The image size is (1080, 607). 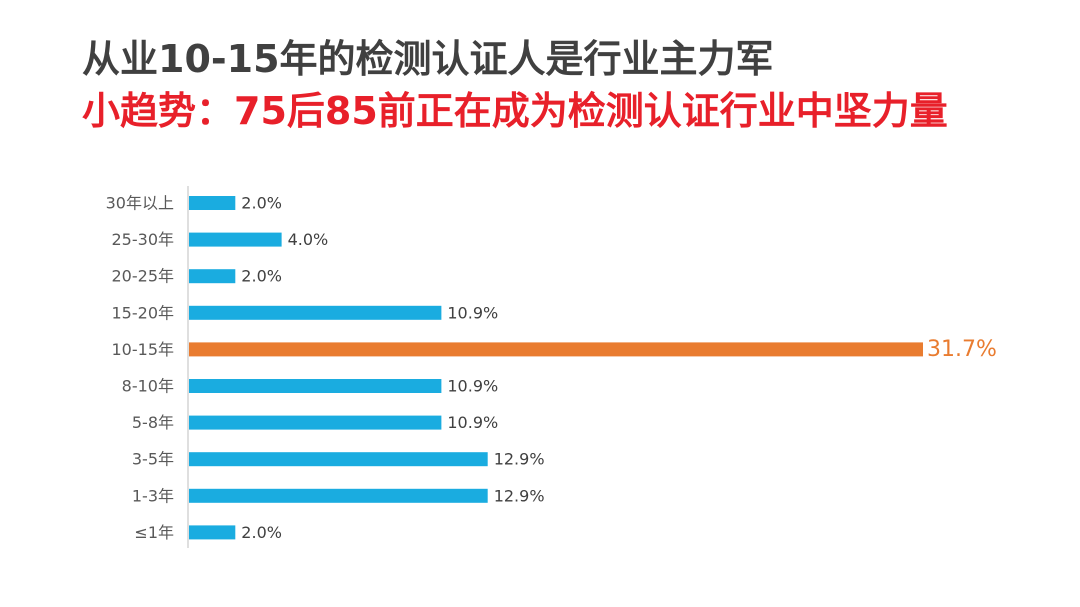 What do you see at coordinates (148, 386) in the screenshot?
I see `category-label: 8-10年` at bounding box center [148, 386].